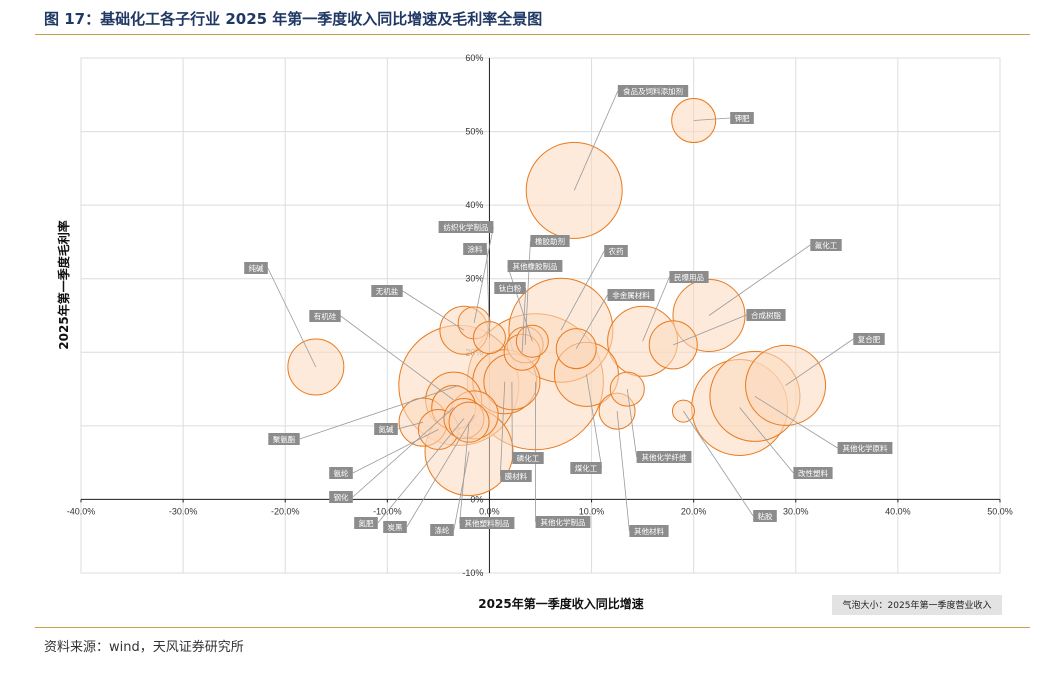 This screenshot has width=1045, height=679. I want to click on bubble-size-legend: 气泡大小：2025年第一季度营业收入, so click(917, 605).